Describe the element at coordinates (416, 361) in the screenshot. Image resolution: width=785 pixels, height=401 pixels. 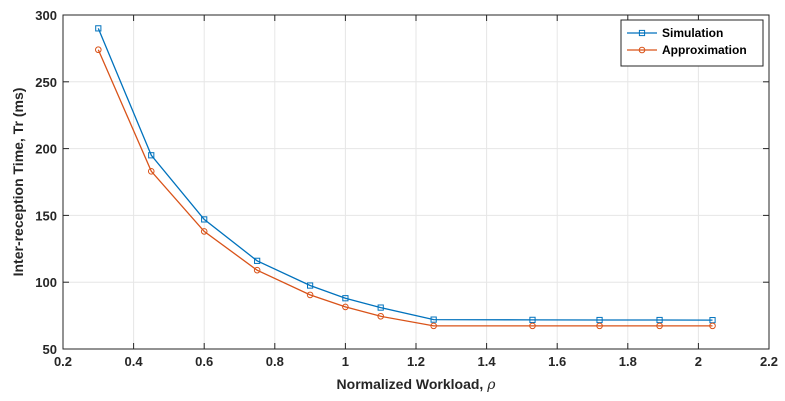
I see `x-tick-label: 1.2` at that location.